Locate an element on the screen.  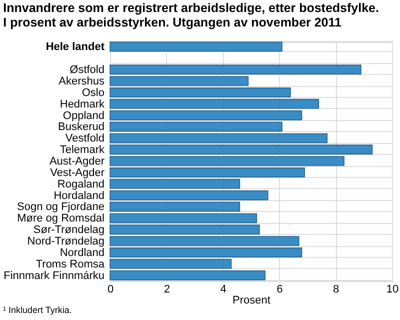
y-tick-label: Østfold is located at coordinates (87, 70).